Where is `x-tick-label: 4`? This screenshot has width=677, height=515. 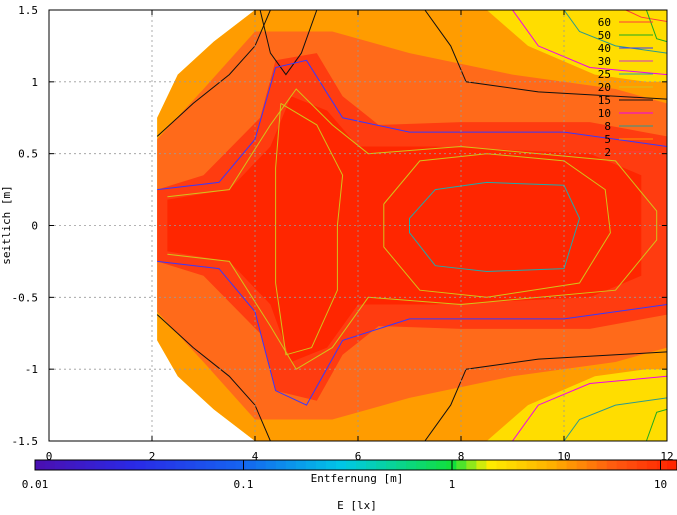
x-tick-label: 4 is located at coordinates (255, 456).